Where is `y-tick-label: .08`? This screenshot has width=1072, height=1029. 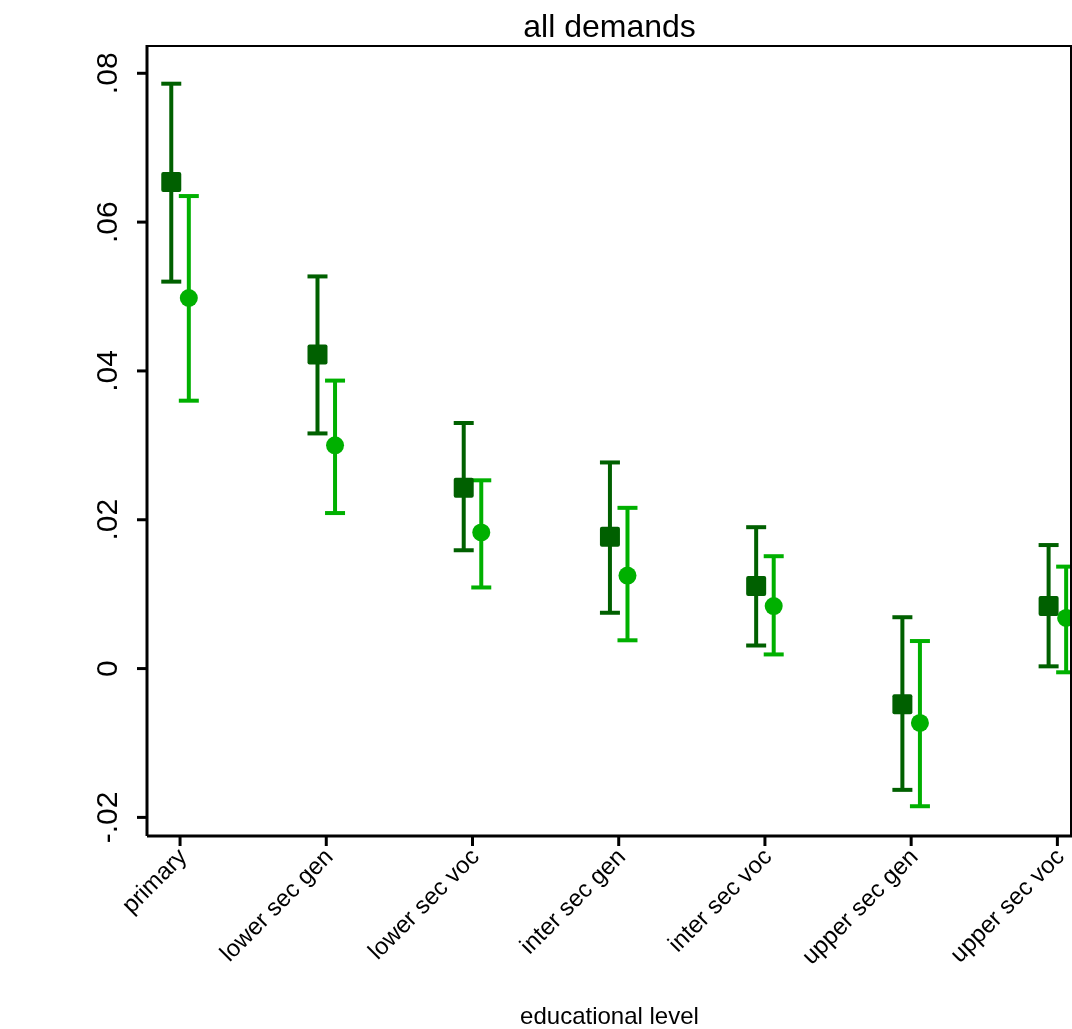 y-tick-label: .08 is located at coordinates (106, 73).